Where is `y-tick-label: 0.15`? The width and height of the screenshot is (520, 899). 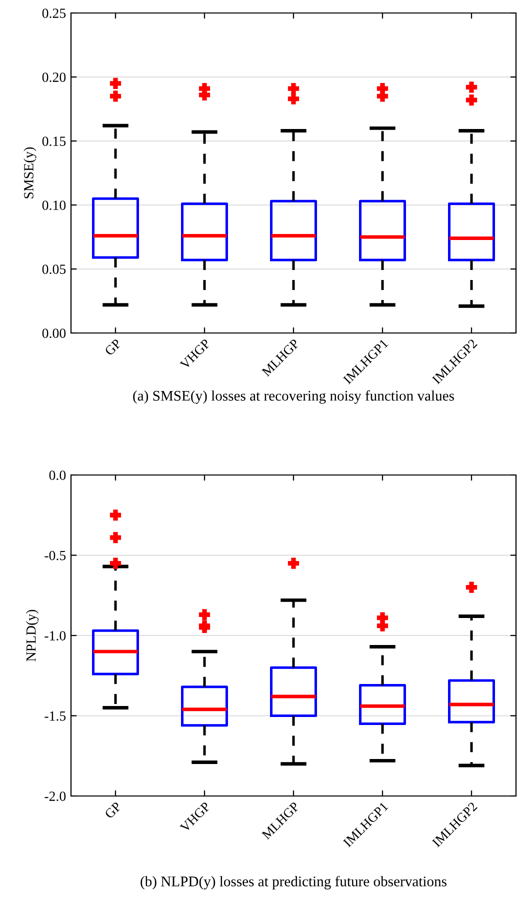 y-tick-label: 0.15 is located at coordinates (54, 141).